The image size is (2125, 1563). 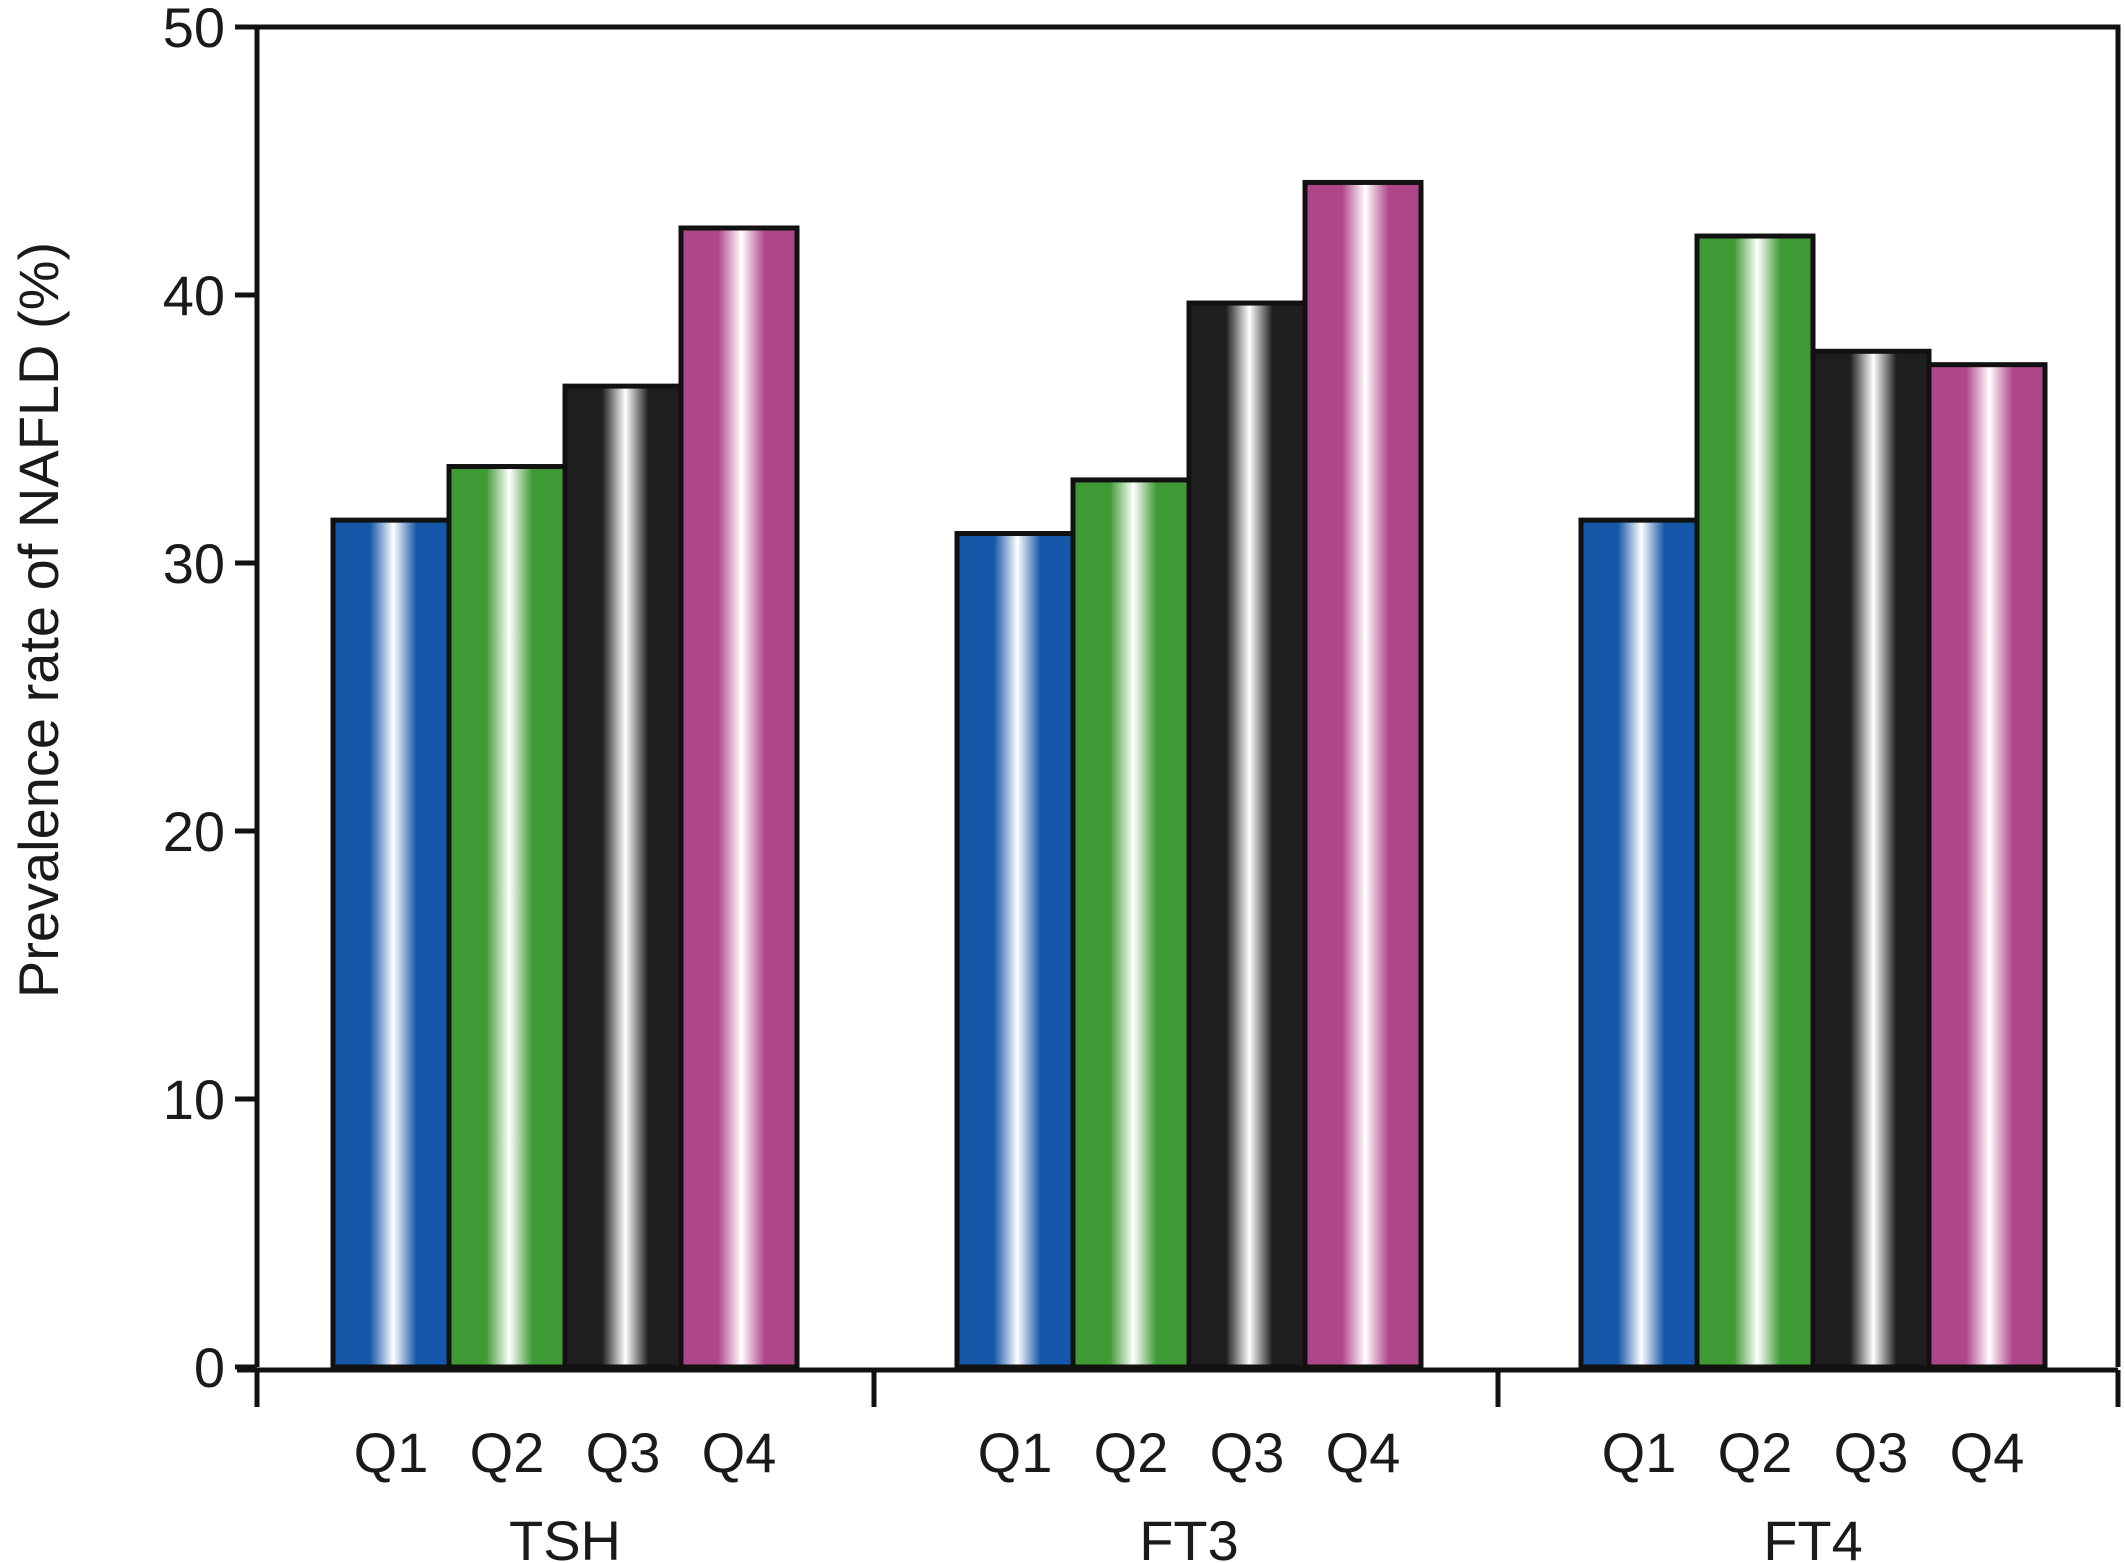 What do you see at coordinates (507, 917) in the screenshot?
I see `bar-tsh-q2` at bounding box center [507, 917].